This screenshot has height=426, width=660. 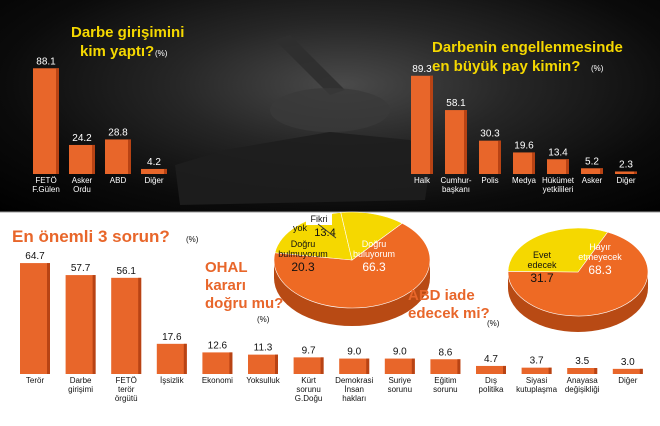 What do you see at coordinates (399, 380) in the screenshot?
I see `category-label: Suriye` at bounding box center [399, 380].